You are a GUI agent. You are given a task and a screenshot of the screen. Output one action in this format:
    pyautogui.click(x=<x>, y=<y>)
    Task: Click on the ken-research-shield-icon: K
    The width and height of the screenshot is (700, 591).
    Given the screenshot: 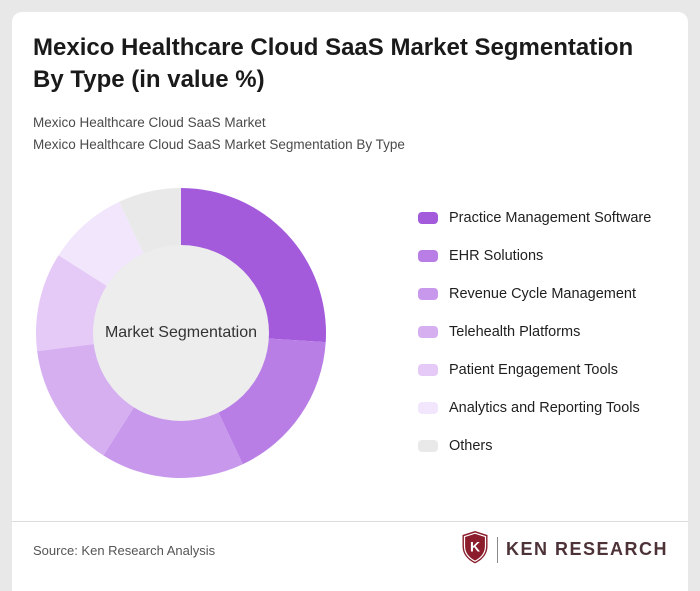 What is the action you would take?
    pyautogui.click(x=475, y=549)
    